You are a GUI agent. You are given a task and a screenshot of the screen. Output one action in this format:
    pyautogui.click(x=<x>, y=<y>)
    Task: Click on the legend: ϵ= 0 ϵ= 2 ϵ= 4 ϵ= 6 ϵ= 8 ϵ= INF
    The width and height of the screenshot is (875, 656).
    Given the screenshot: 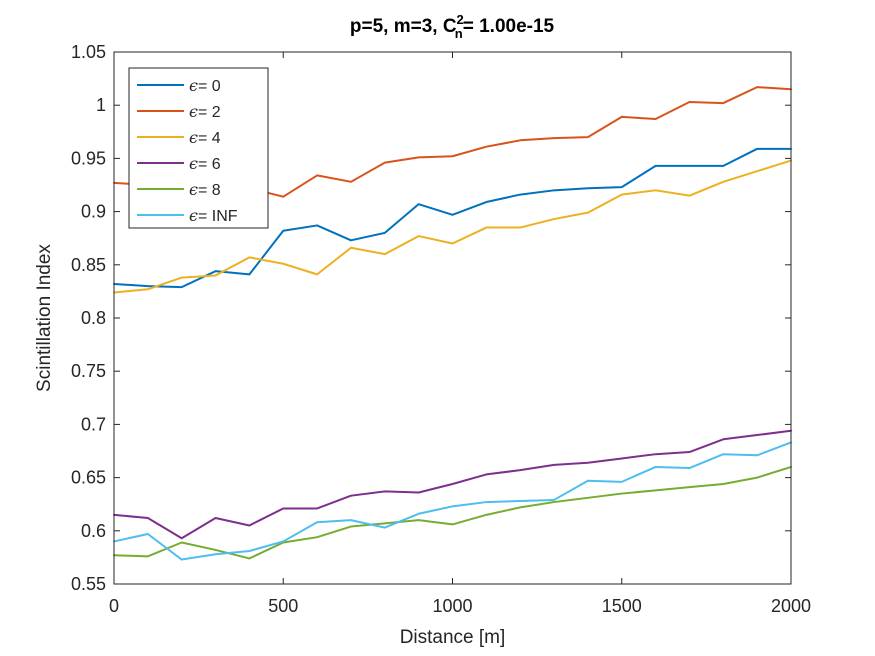 What is the action you would take?
    pyautogui.click(x=198, y=148)
    